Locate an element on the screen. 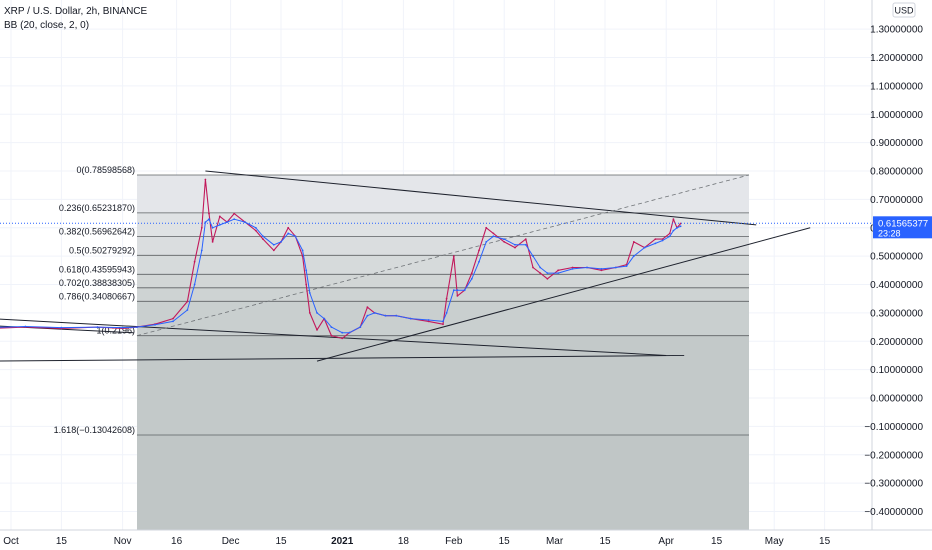 Image resolution: width=932 pixels, height=550 pixels. current-price-label: 0.61565377 is located at coordinates (903, 223).